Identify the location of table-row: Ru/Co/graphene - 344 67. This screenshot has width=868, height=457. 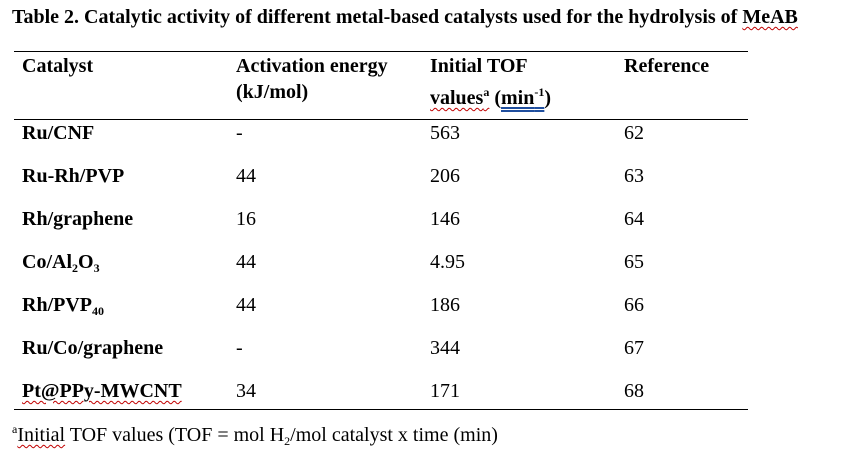
(434, 348).